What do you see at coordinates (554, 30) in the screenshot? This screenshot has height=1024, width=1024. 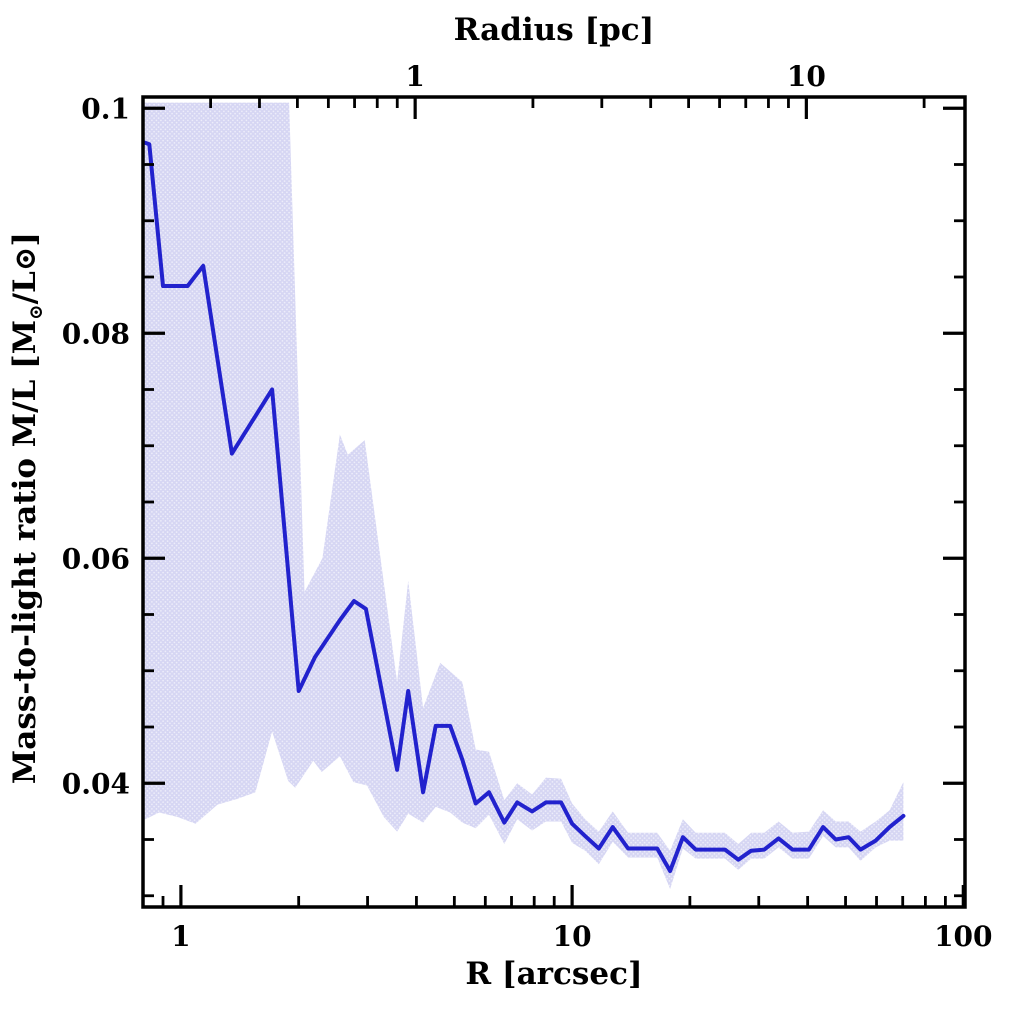 I see `top-axis-title: Radius [pc]` at bounding box center [554, 30].